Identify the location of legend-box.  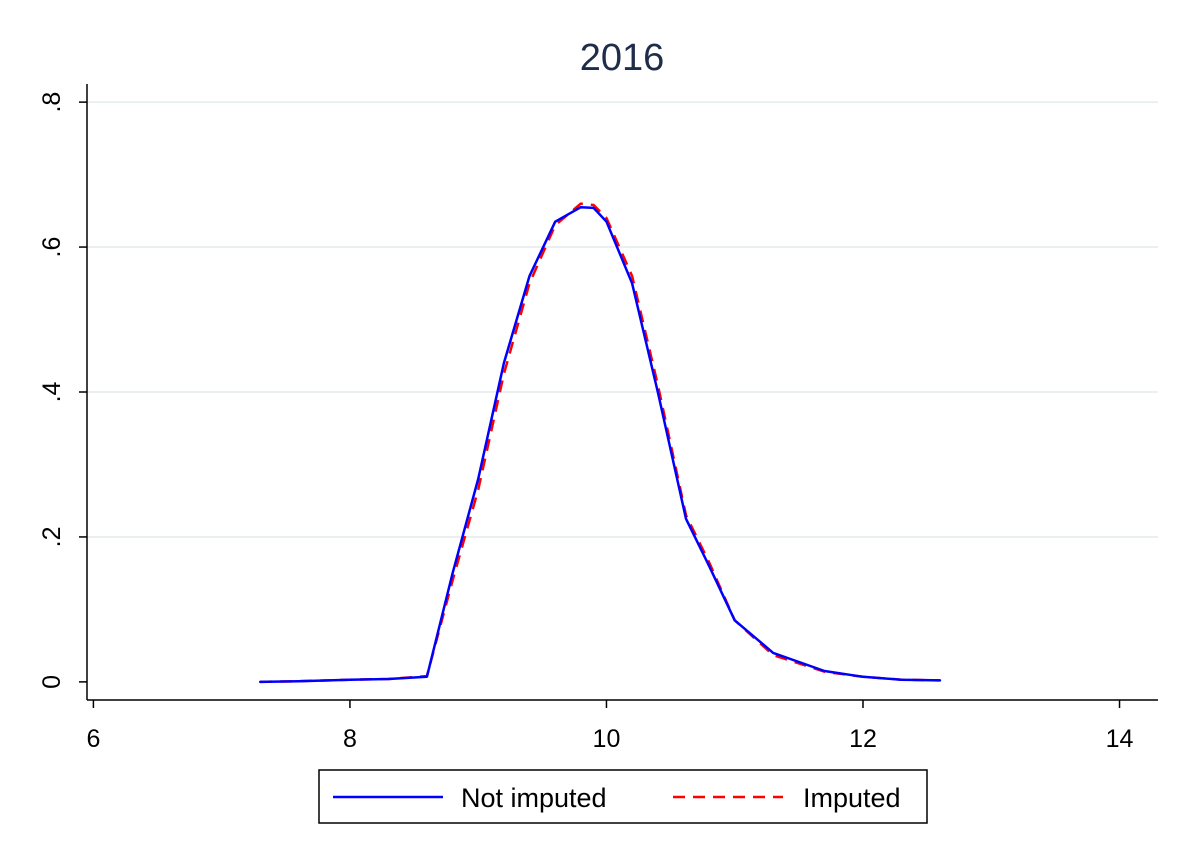
(623, 796).